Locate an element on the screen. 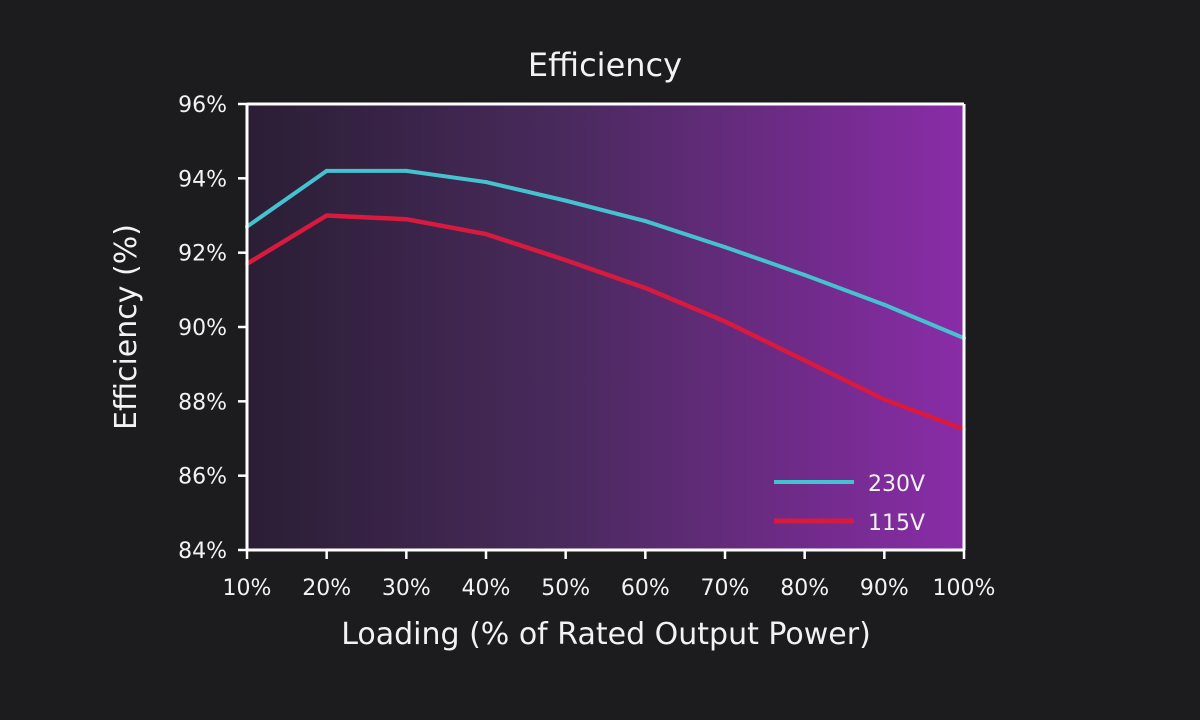  x-axis-label: Loading (% of Rated Output Power) is located at coordinates (606, 634).